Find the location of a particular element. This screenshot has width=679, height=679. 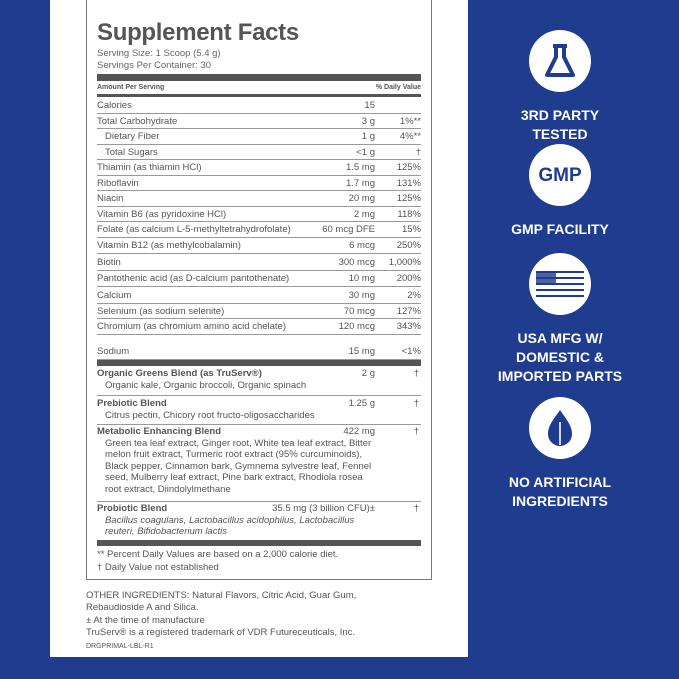

badge-natural: NO ARTIFICIAL INGREDIENTS is located at coordinates (560, 454).